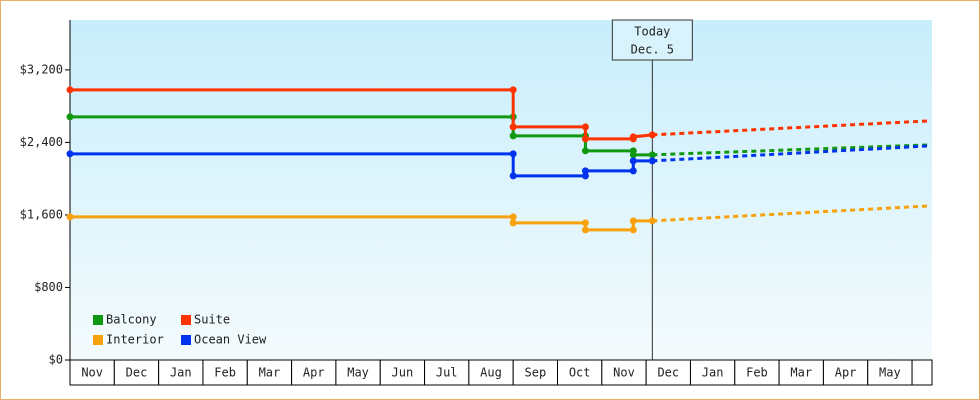 Image resolution: width=980 pixels, height=400 pixels. What do you see at coordinates (212, 320) in the screenshot?
I see `legend-label: Suite` at bounding box center [212, 320].